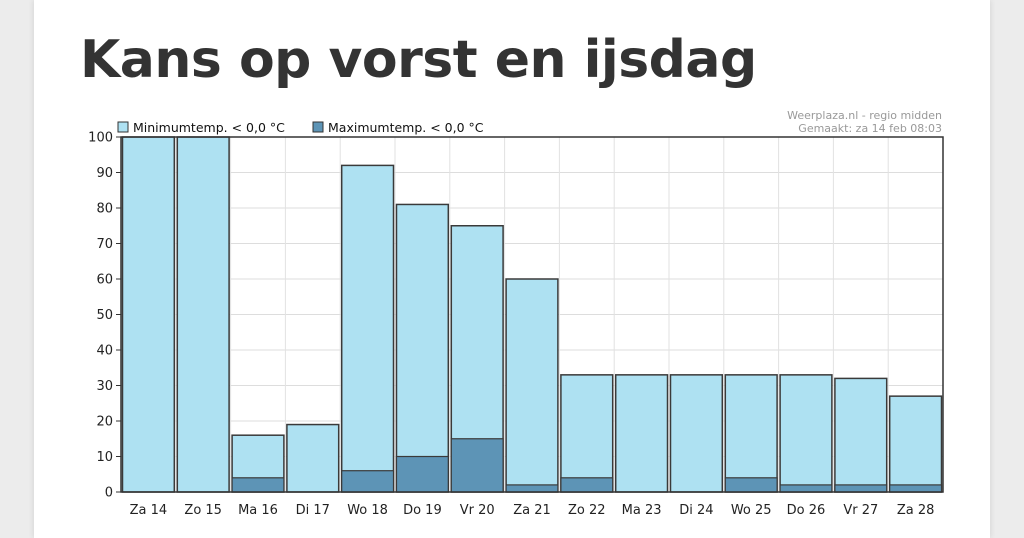 This screenshot has width=1024, height=538. I want to click on legend-label-min: Minimumtemp. < 0,0 °C, so click(209, 127).